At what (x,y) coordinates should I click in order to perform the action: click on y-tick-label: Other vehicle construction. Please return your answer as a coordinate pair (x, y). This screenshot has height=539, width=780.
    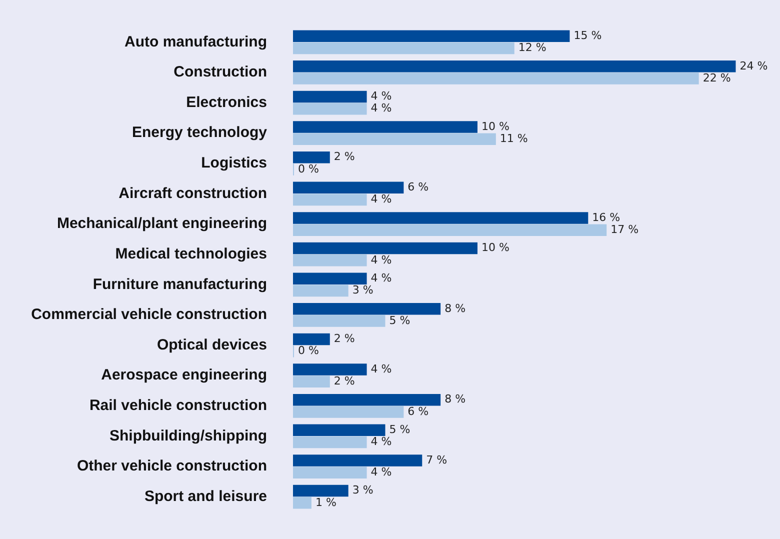
    Looking at the image, I should click on (171, 466).